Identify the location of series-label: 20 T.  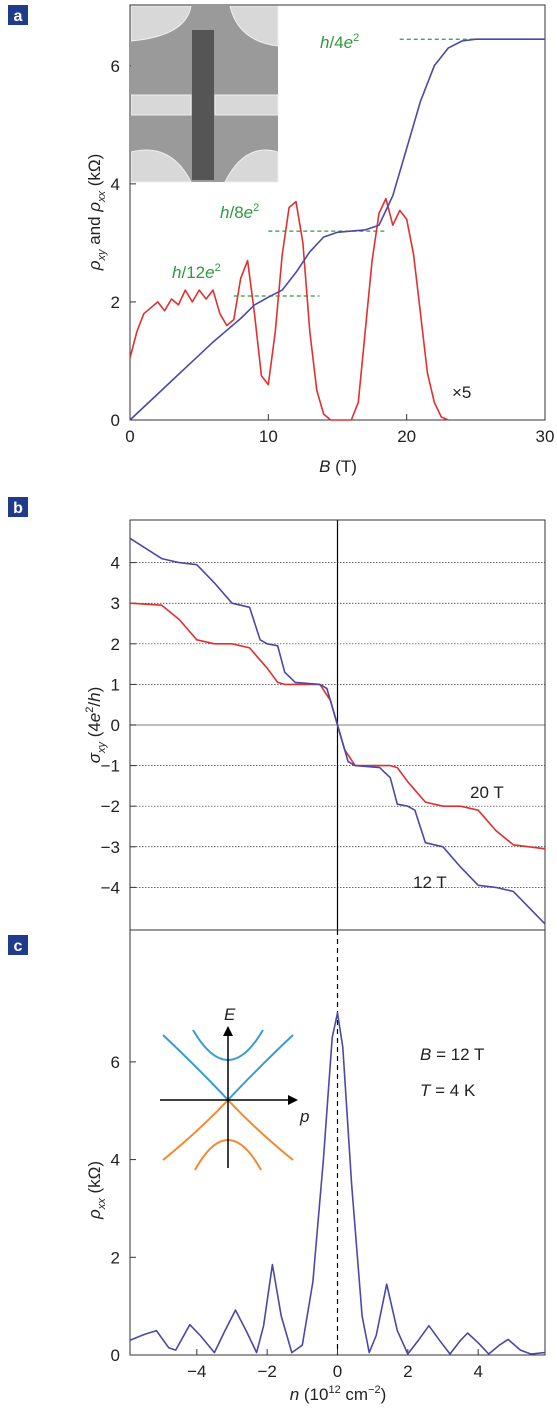
(487, 792).